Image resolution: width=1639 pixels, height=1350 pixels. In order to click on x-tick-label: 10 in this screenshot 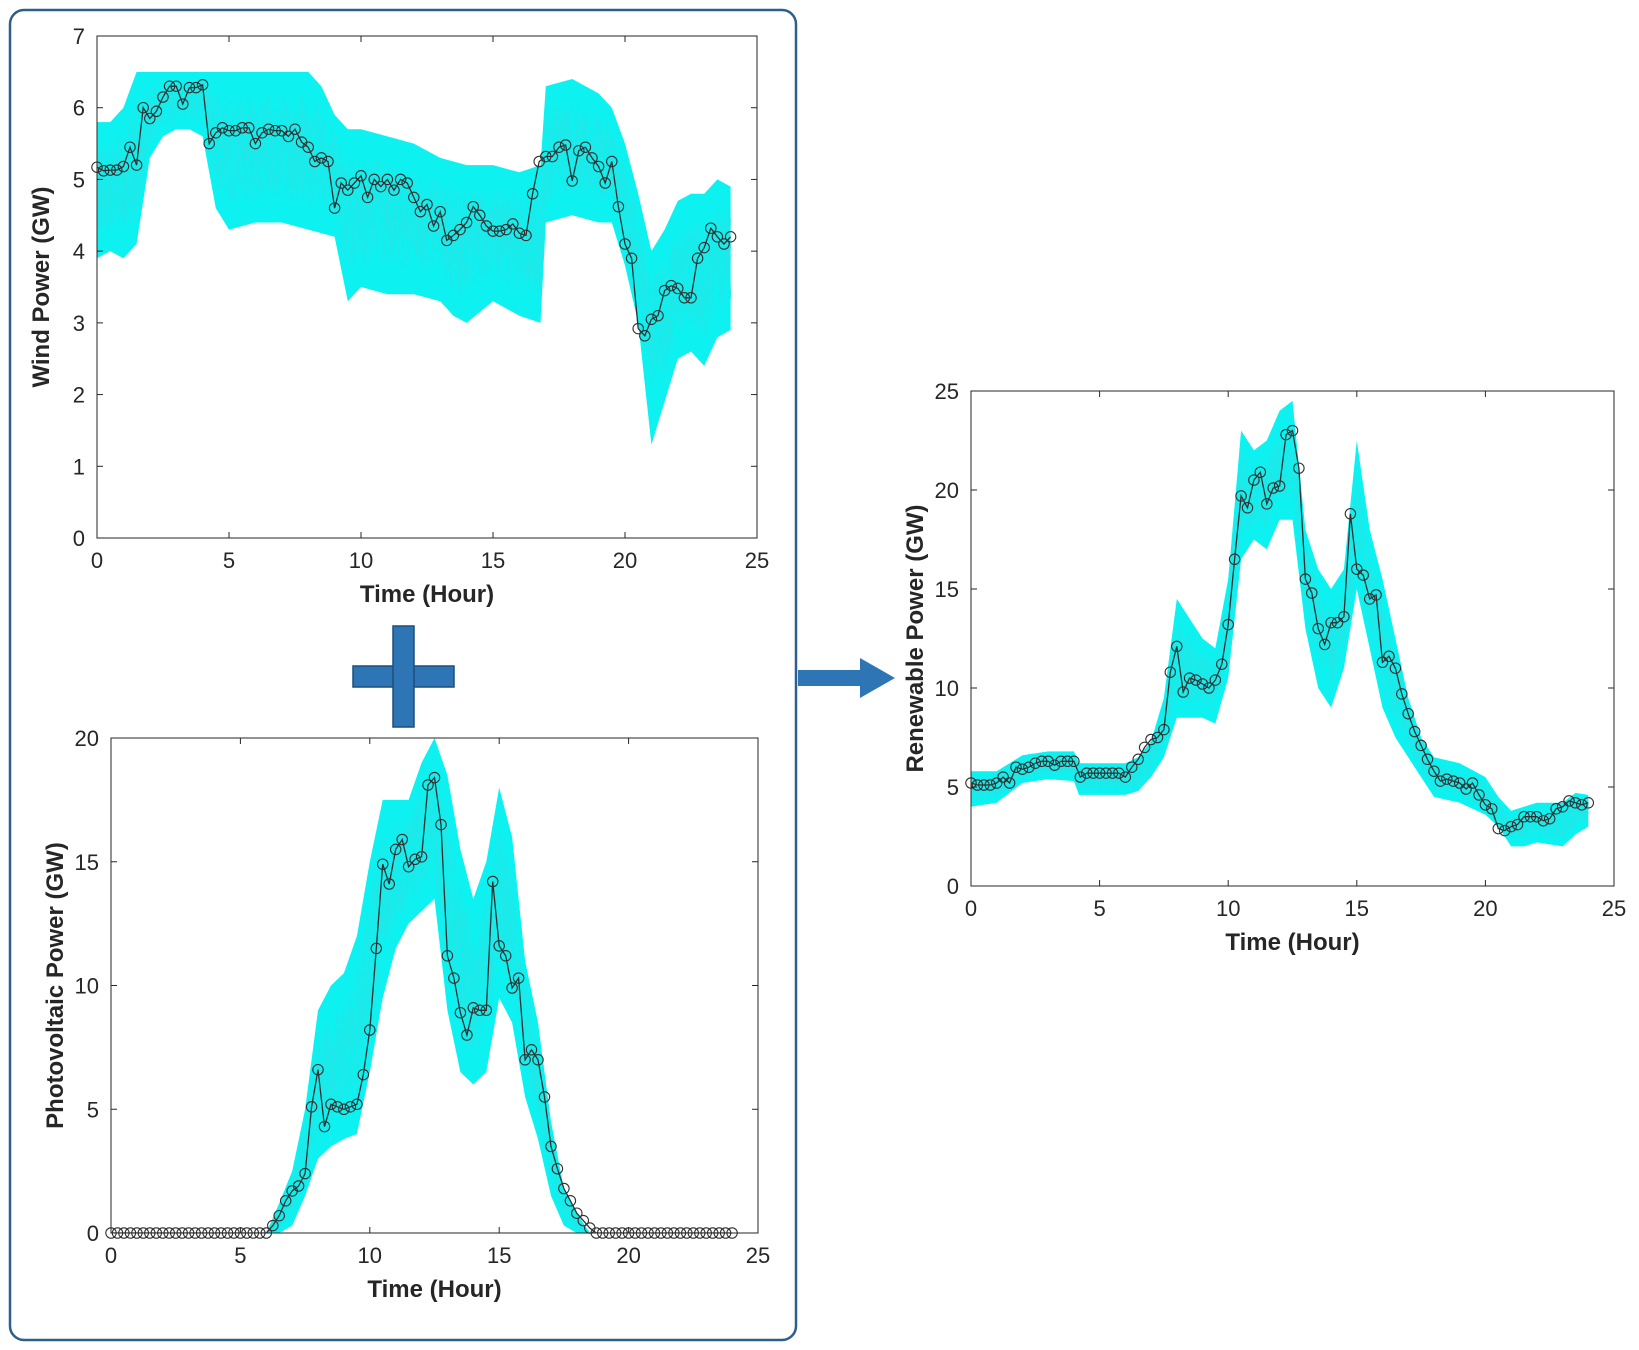, I will do `click(361, 560)`.